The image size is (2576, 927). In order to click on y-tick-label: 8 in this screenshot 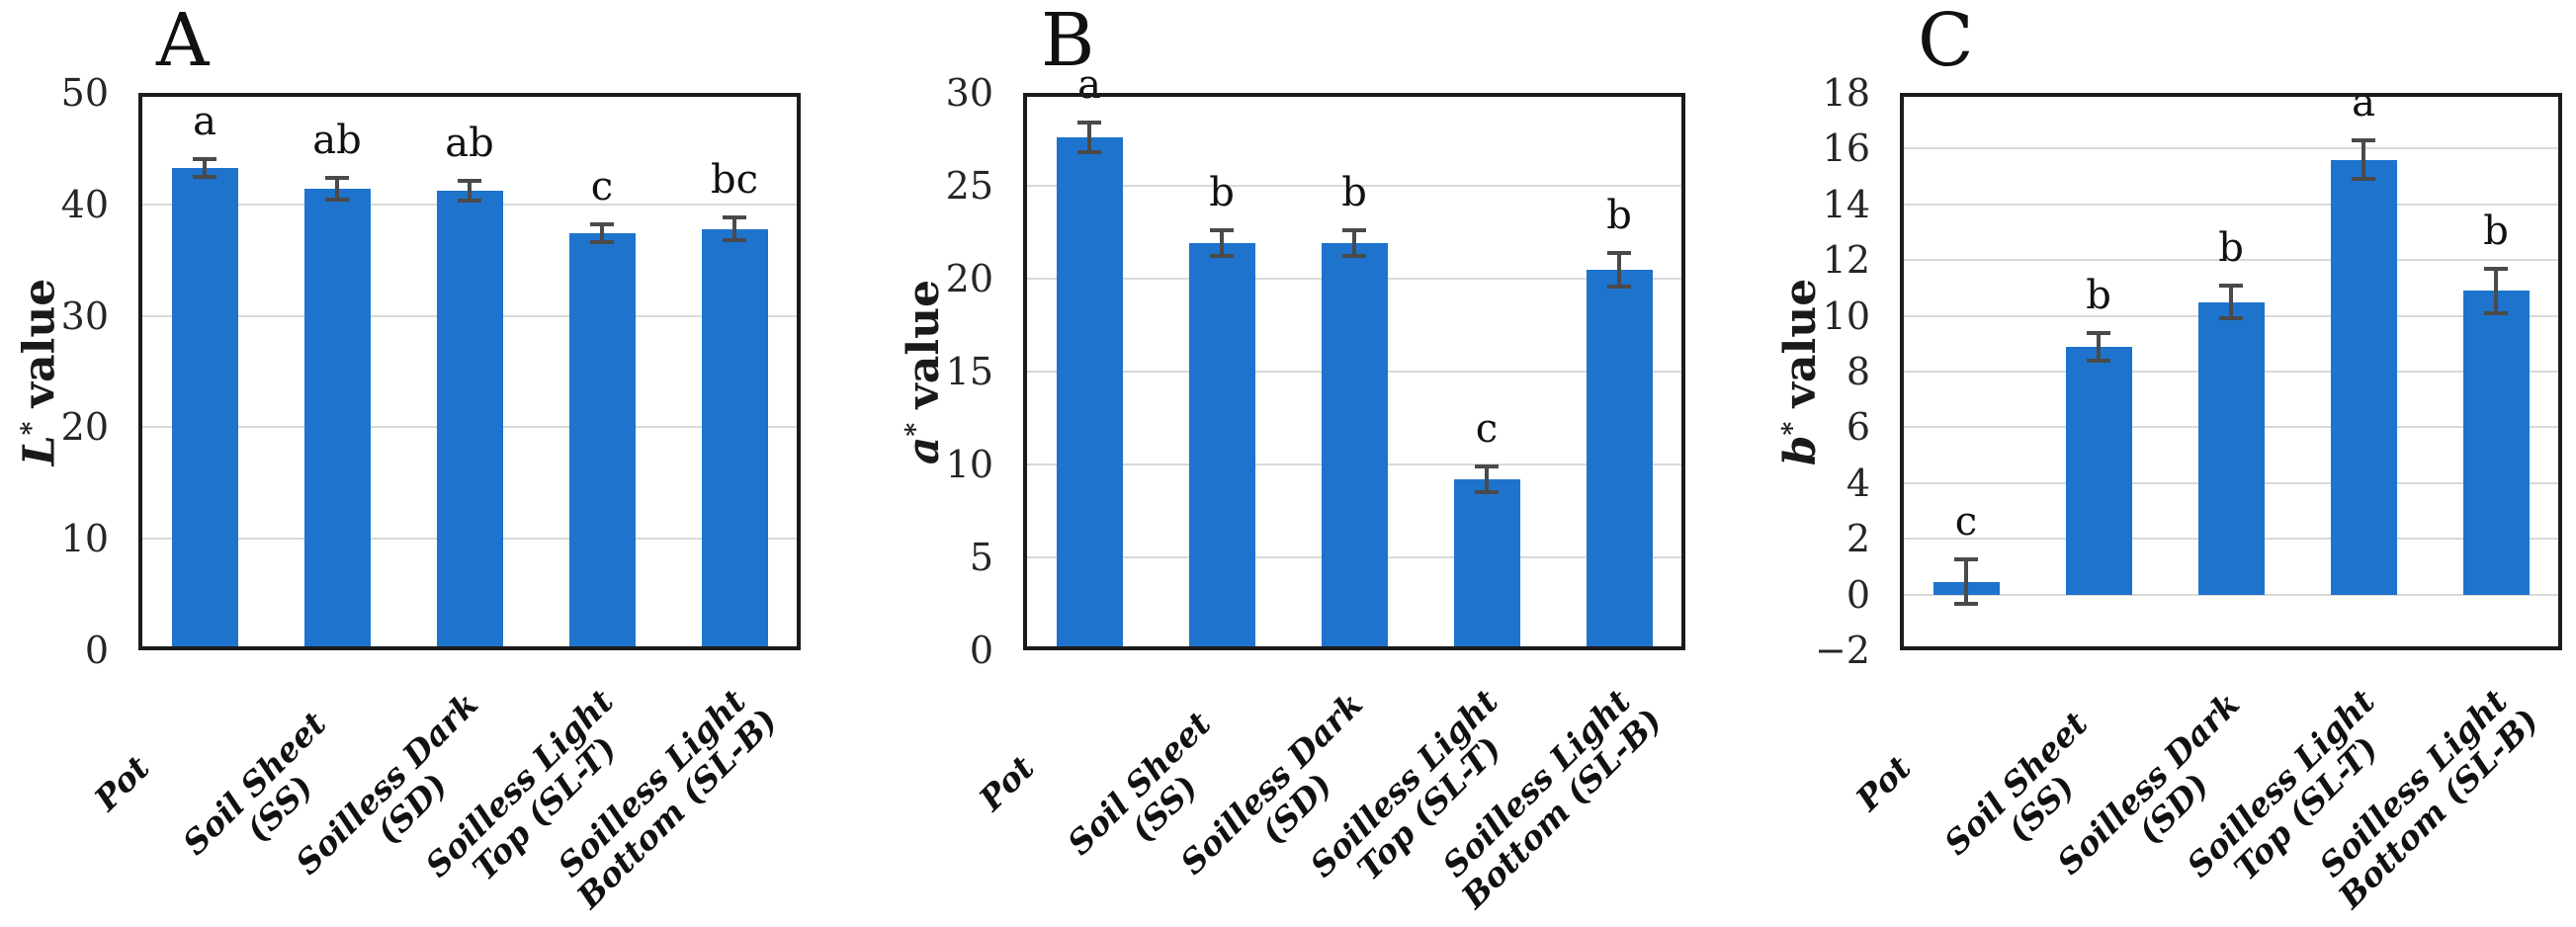, I will do `click(1858, 371)`.